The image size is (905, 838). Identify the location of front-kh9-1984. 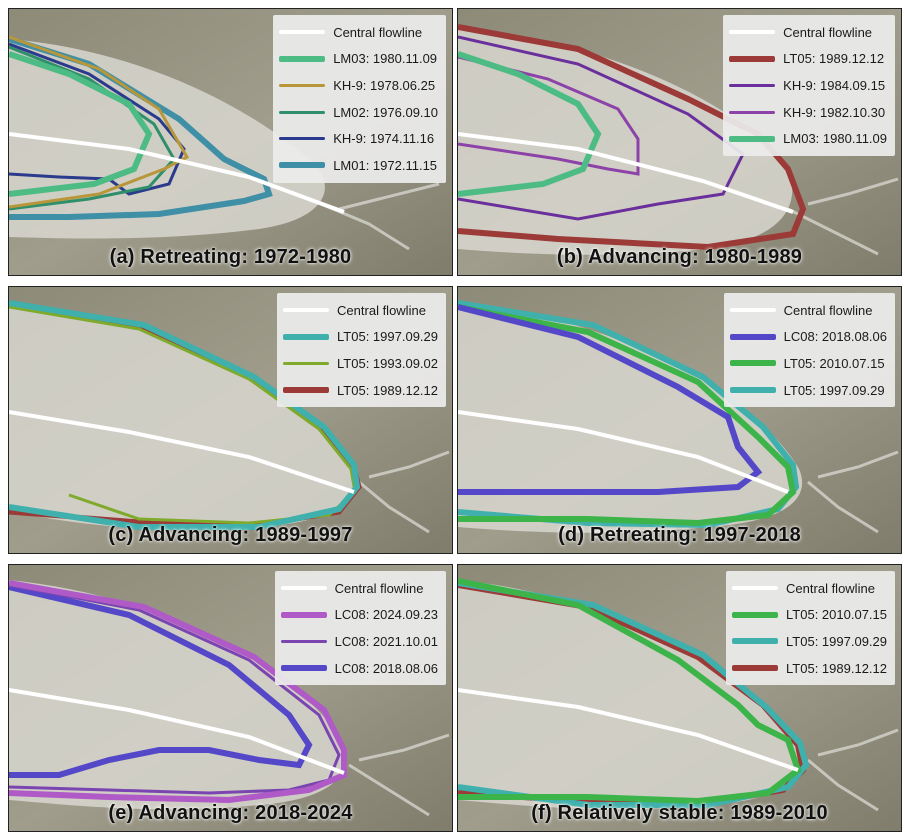
(601, 128).